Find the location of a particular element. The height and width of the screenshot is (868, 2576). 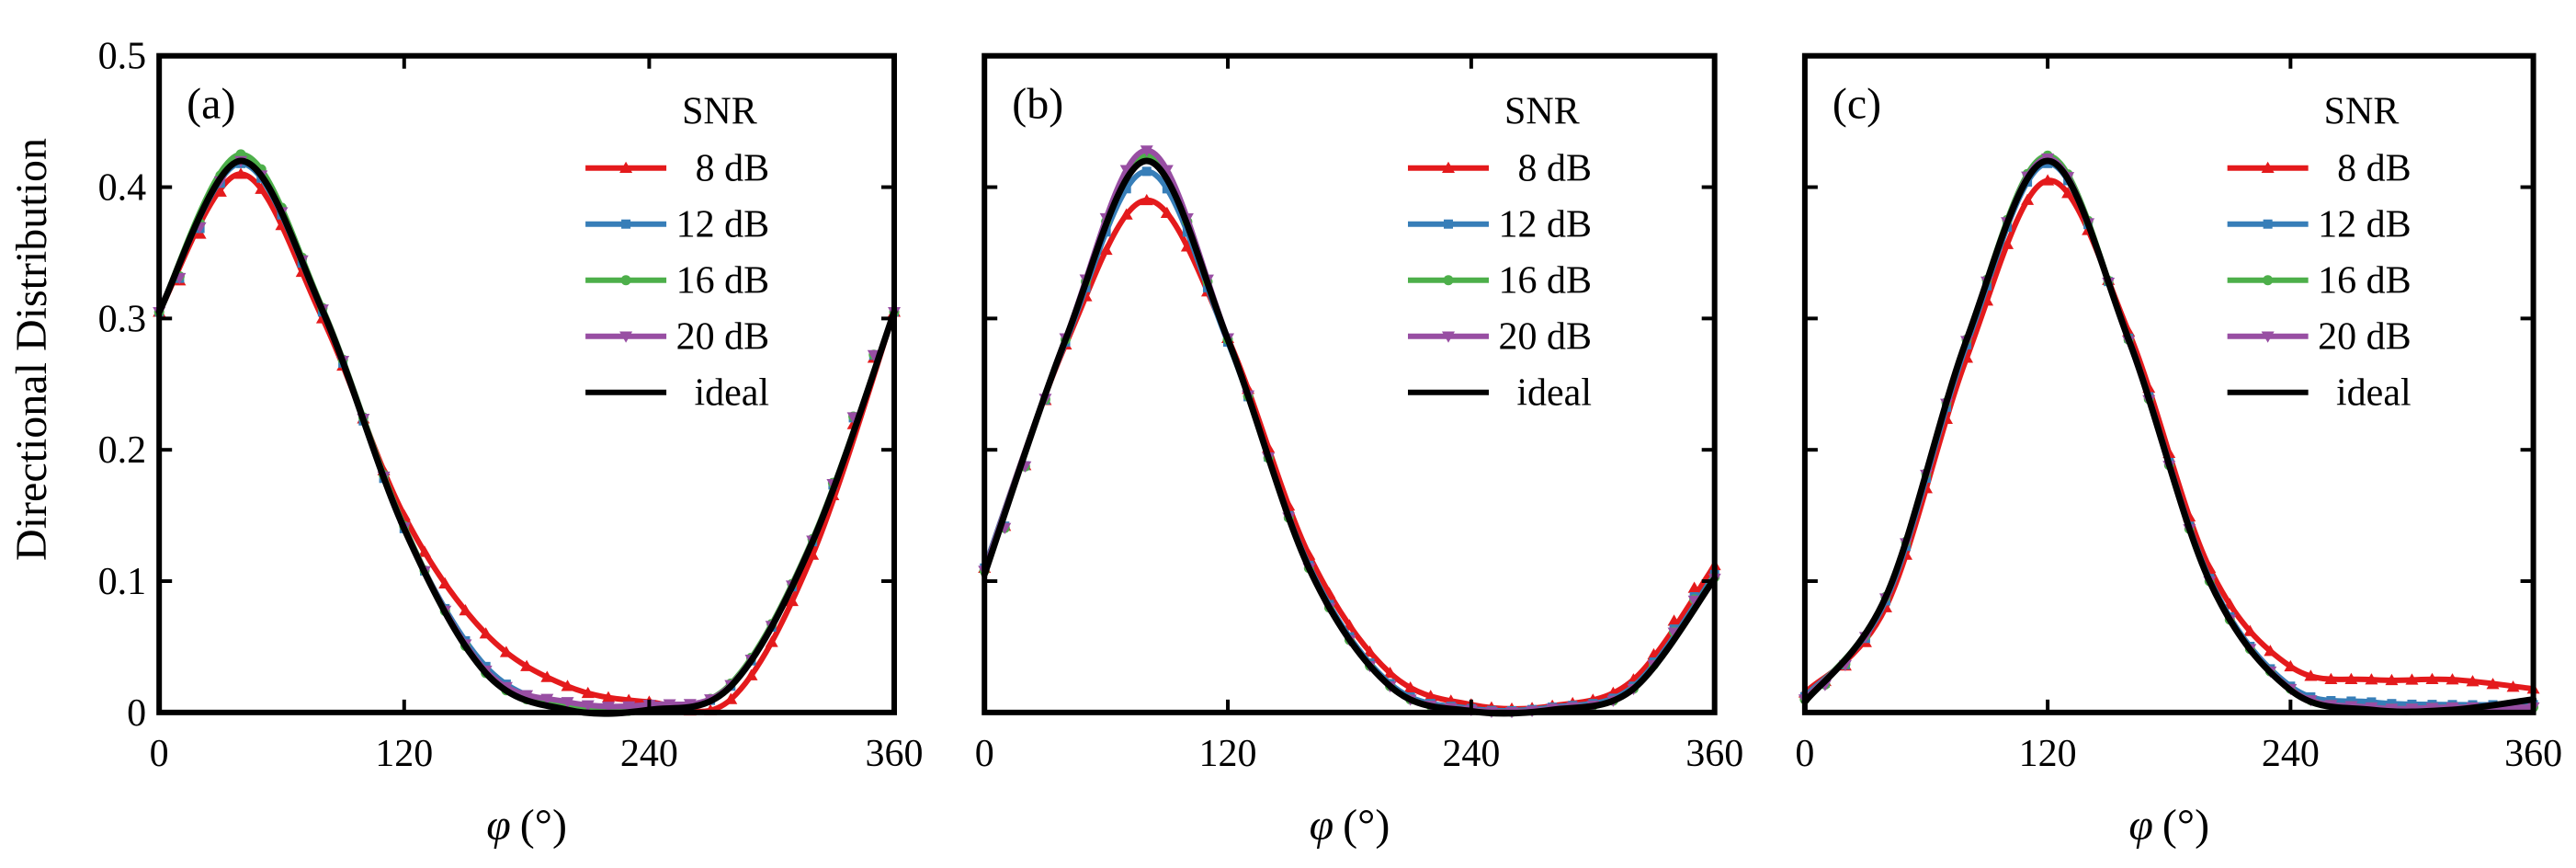

panel-label: (b) is located at coordinates (1037, 104).